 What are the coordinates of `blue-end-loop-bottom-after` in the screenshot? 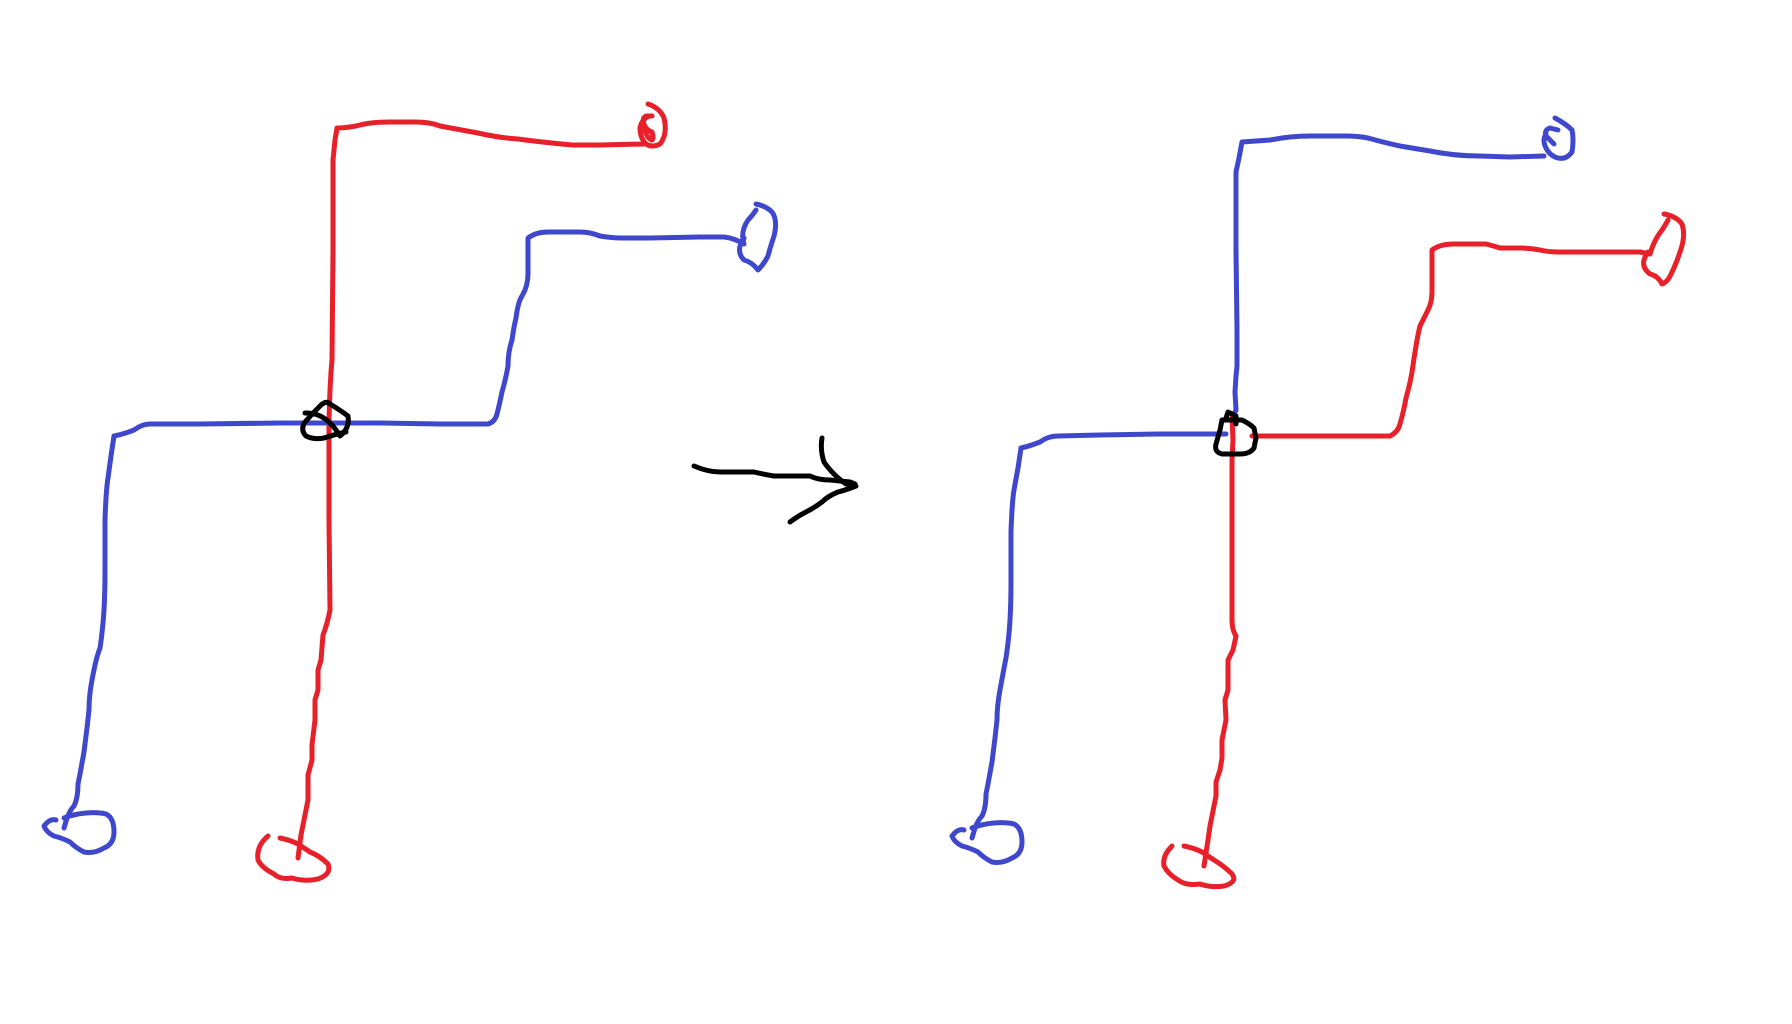 It's located at (987, 842).